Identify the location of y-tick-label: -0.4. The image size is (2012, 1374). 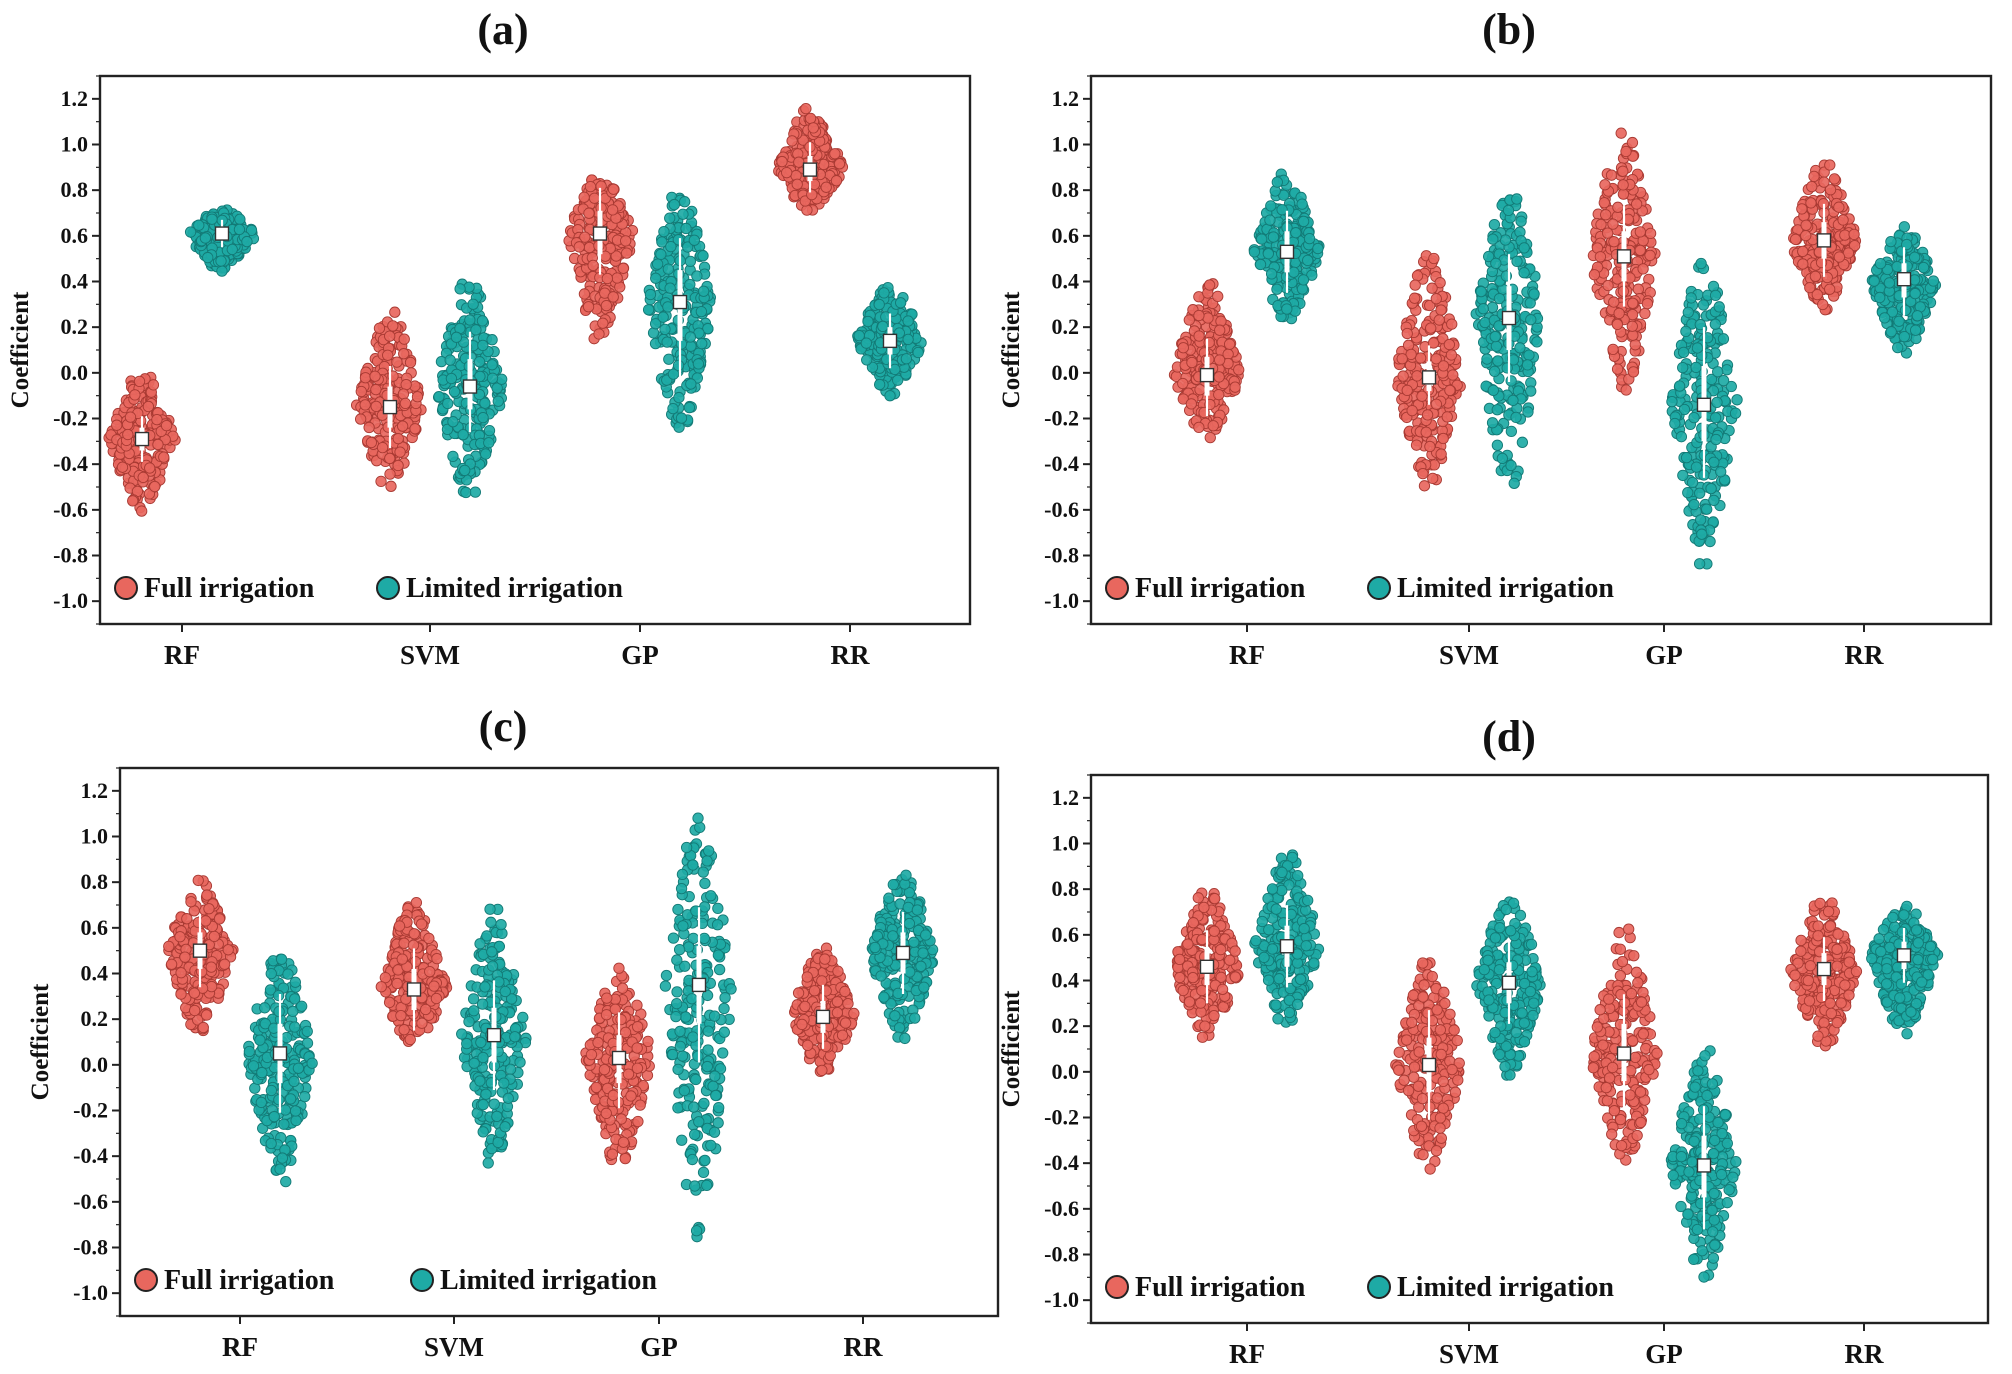
(1061, 463).